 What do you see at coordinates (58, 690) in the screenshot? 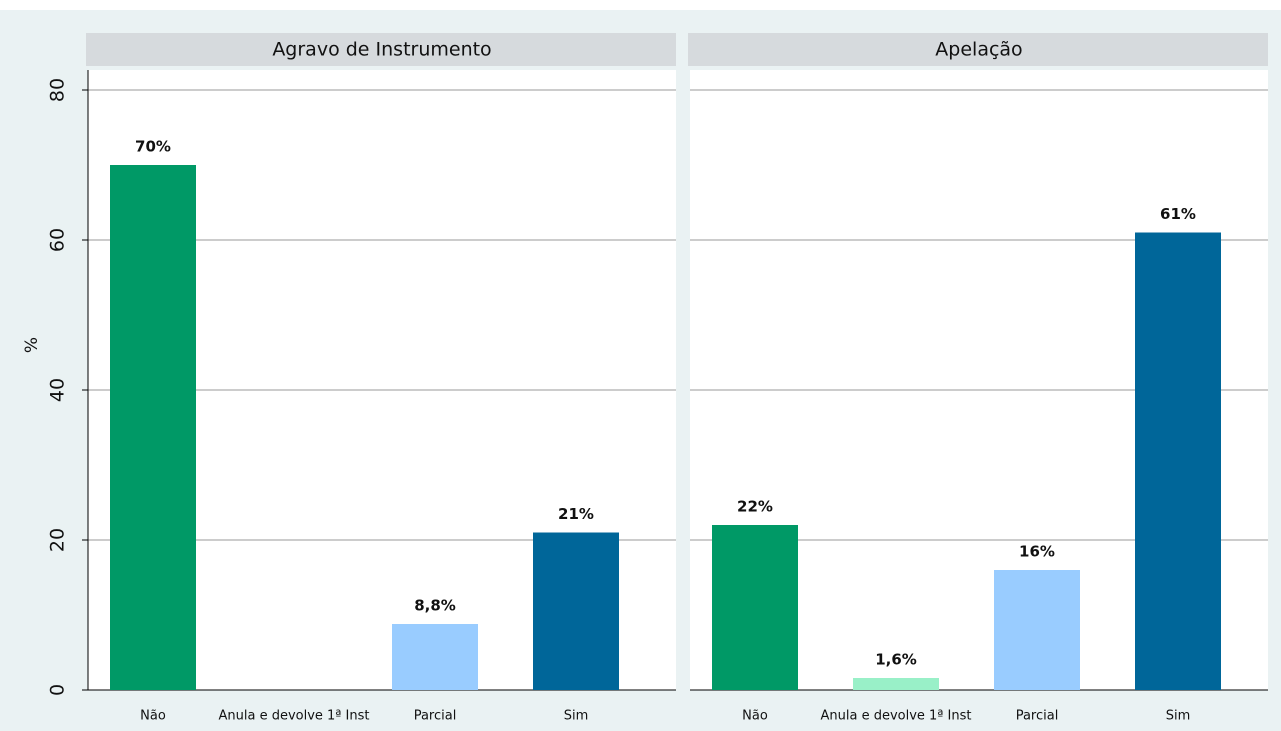
I see `y-tick-label: 0` at bounding box center [58, 690].